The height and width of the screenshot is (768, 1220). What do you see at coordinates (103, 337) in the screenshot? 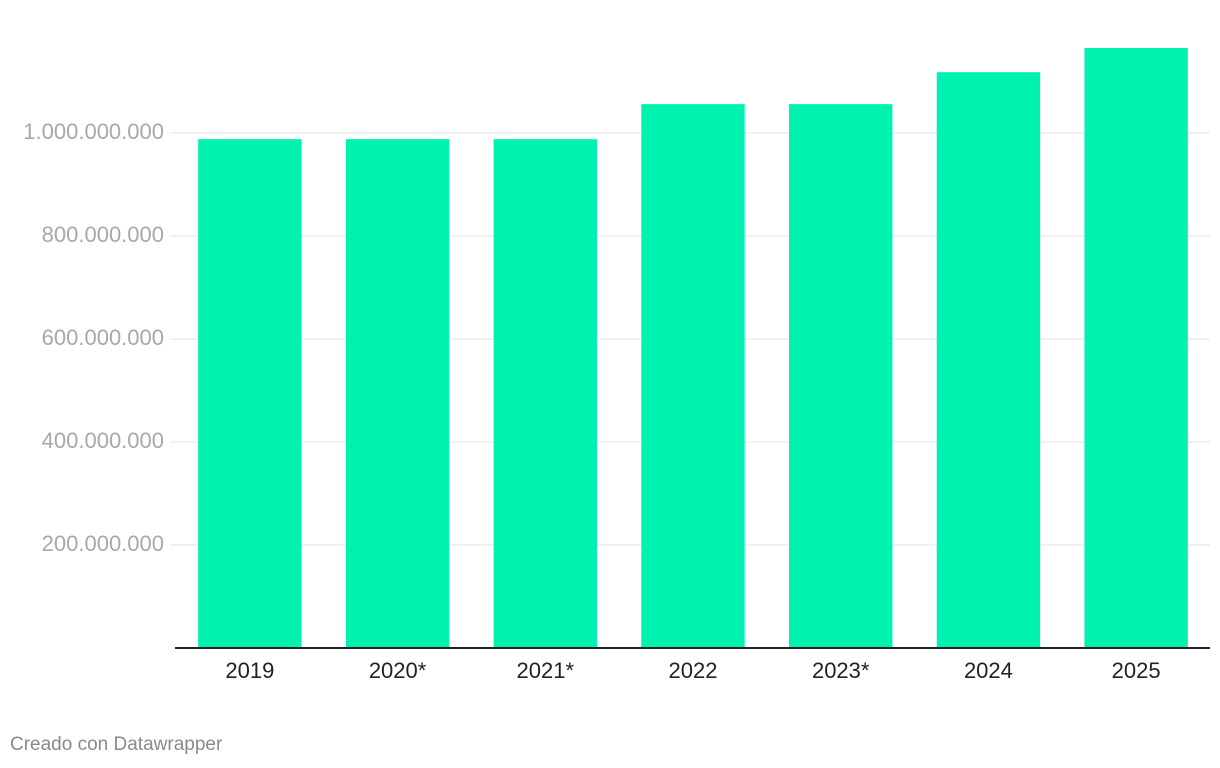
I see `y-tick-label: 600.000.000` at bounding box center [103, 337].